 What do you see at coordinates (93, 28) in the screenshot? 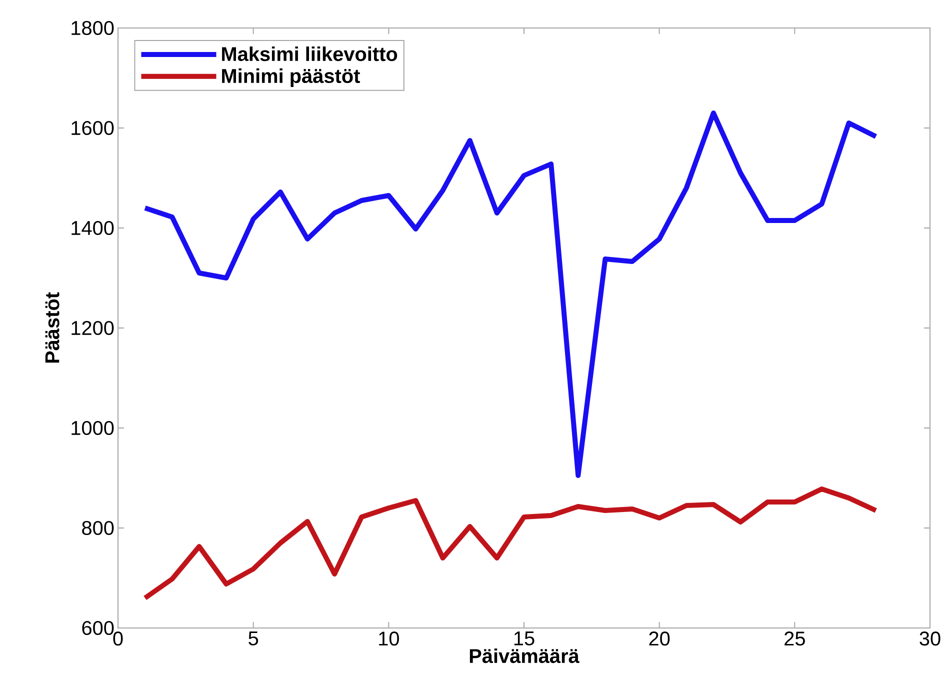
I see `y-tick-label: 1800` at bounding box center [93, 28].